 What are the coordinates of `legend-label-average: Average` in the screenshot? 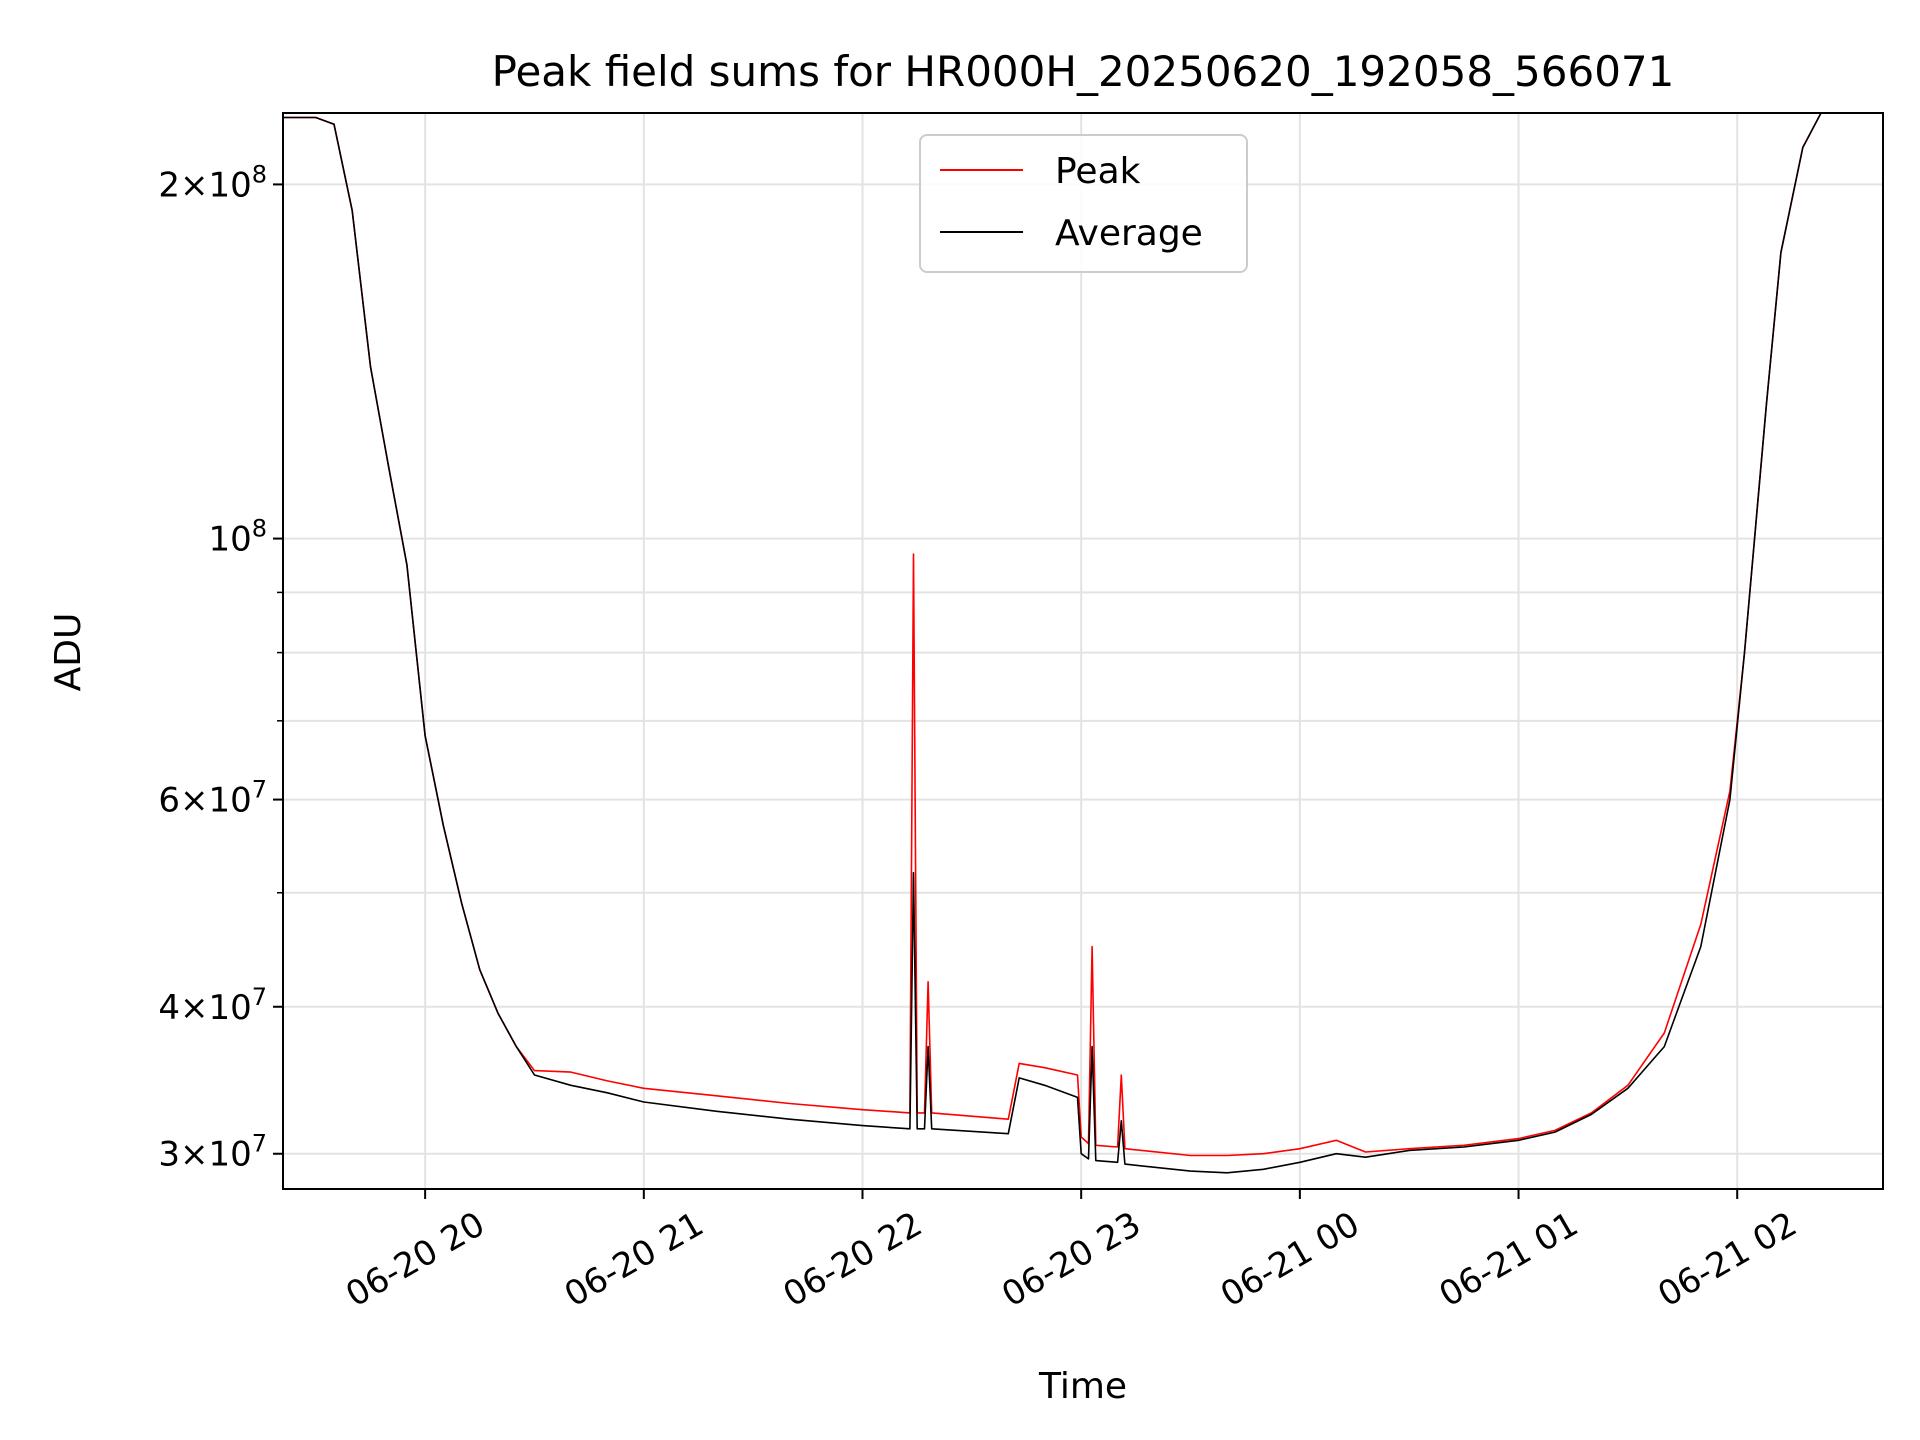 It's located at (1129, 233).